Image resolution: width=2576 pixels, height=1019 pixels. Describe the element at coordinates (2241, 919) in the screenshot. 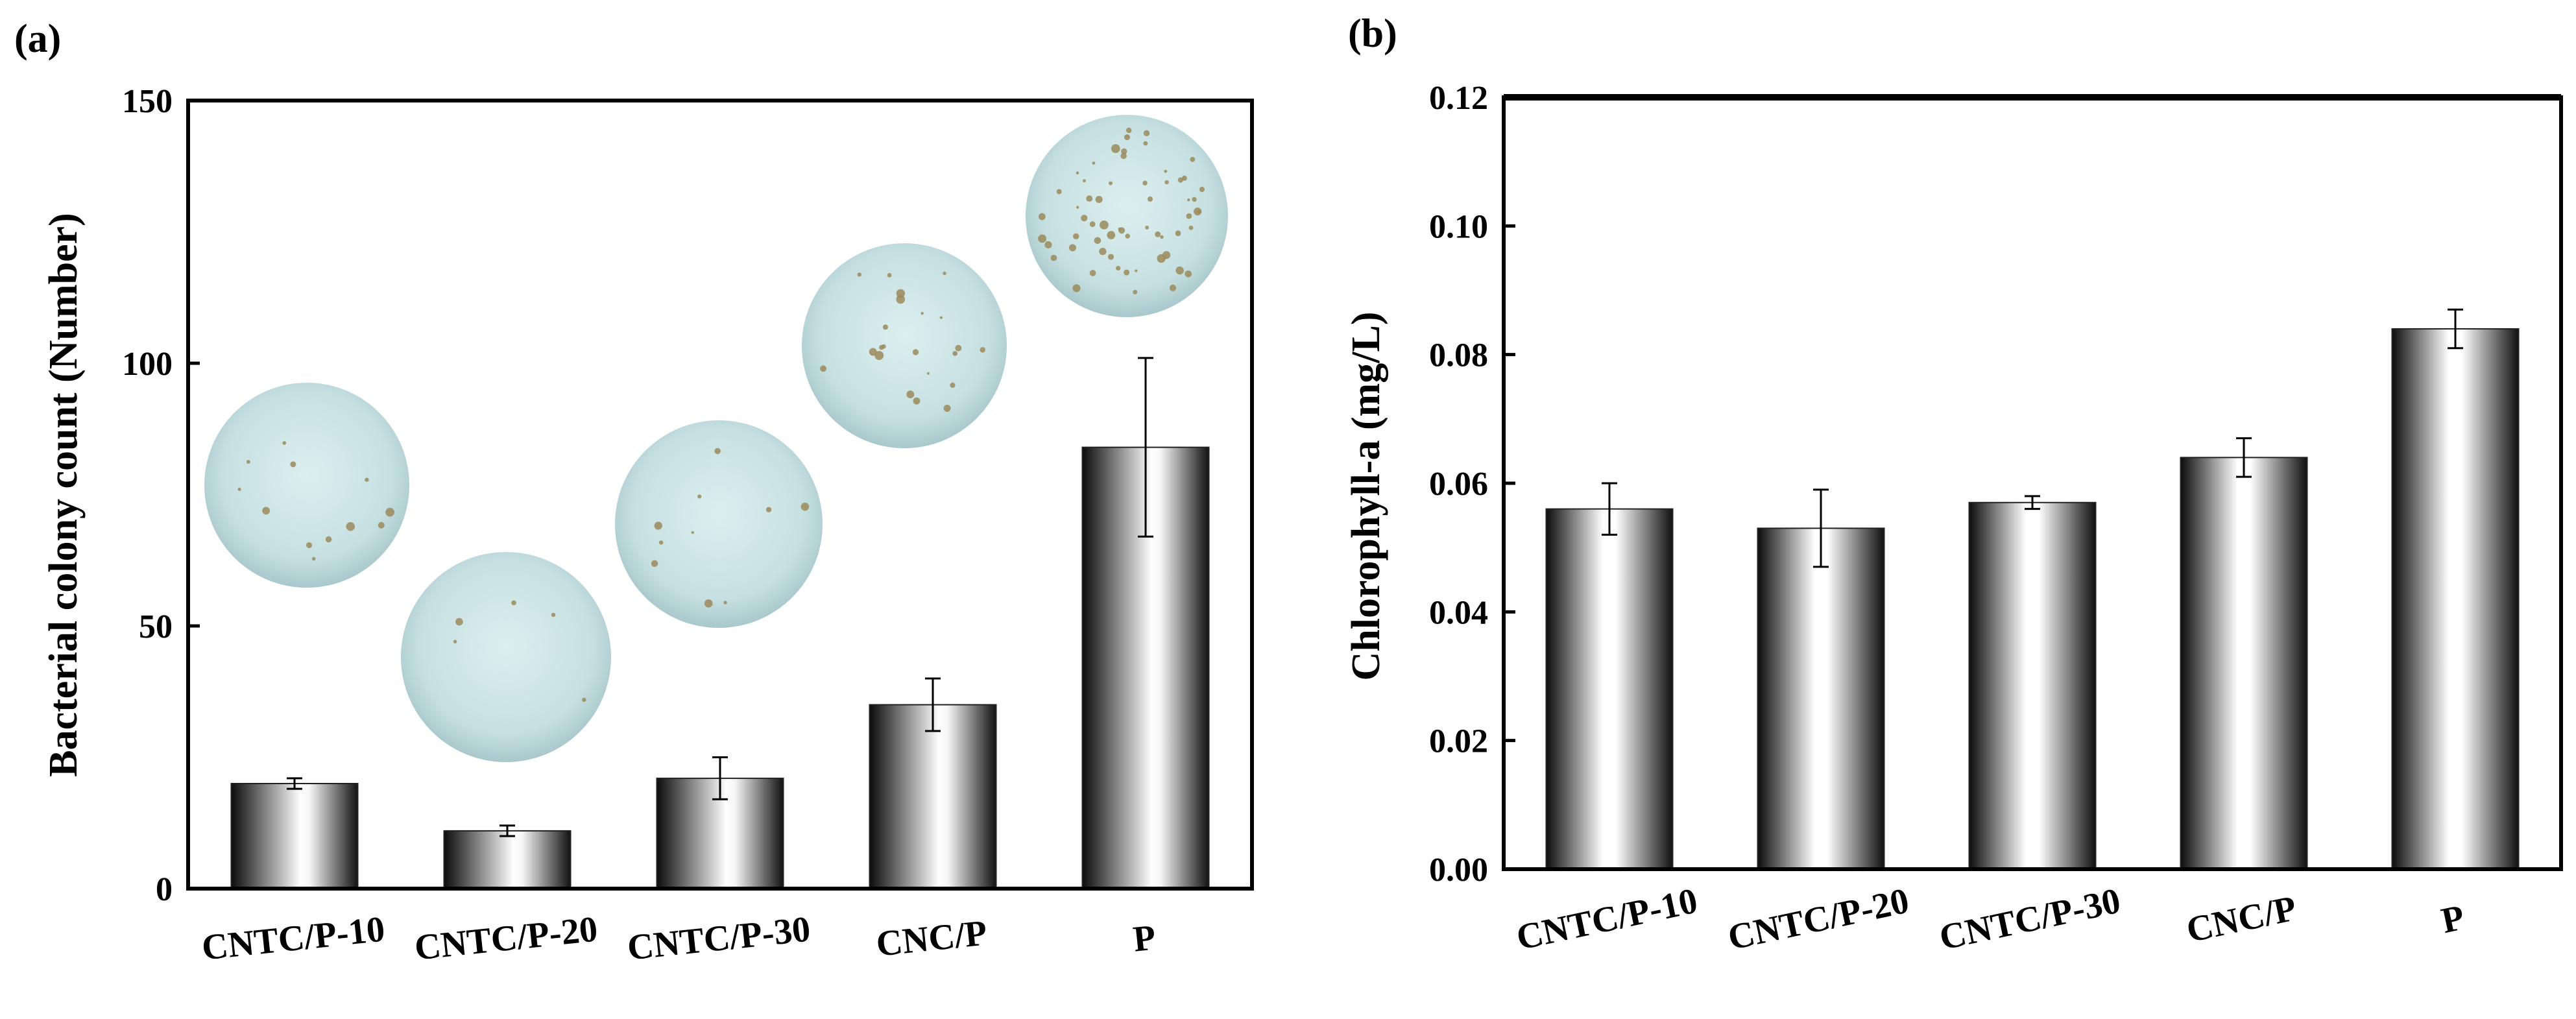

I see `category-label-cnc-p: CNC/P` at that location.